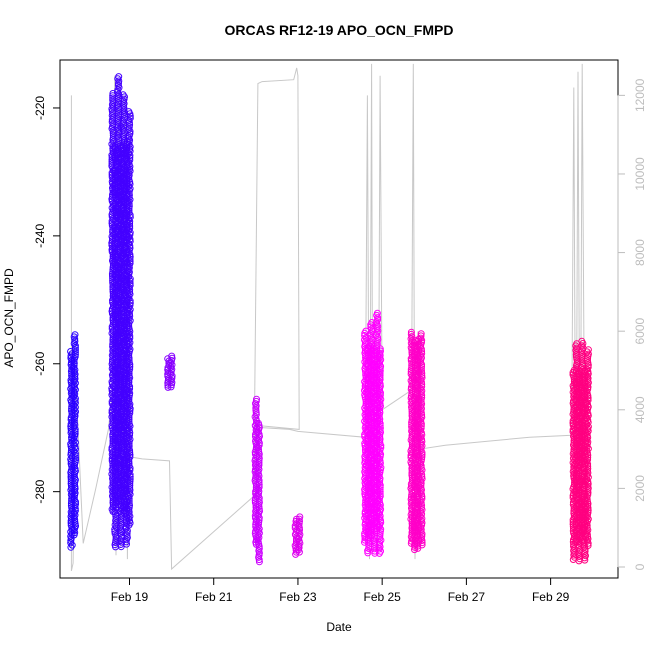 The image size is (650, 650). What do you see at coordinates (257, 480) in the screenshot?
I see `series-rf15` at bounding box center [257, 480].